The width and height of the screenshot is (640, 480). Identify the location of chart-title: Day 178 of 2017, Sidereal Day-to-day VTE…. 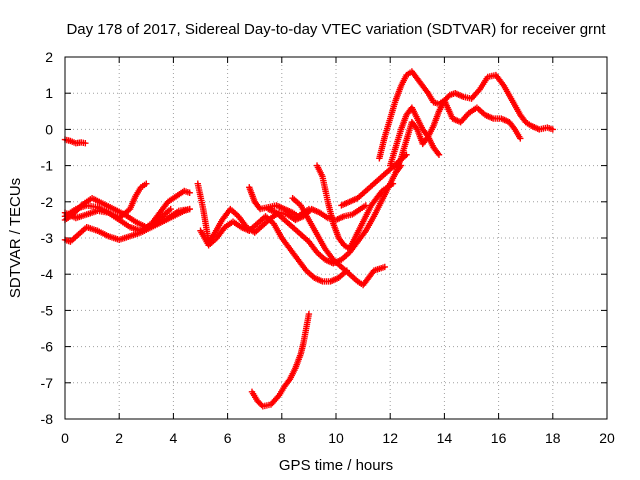
(336, 29).